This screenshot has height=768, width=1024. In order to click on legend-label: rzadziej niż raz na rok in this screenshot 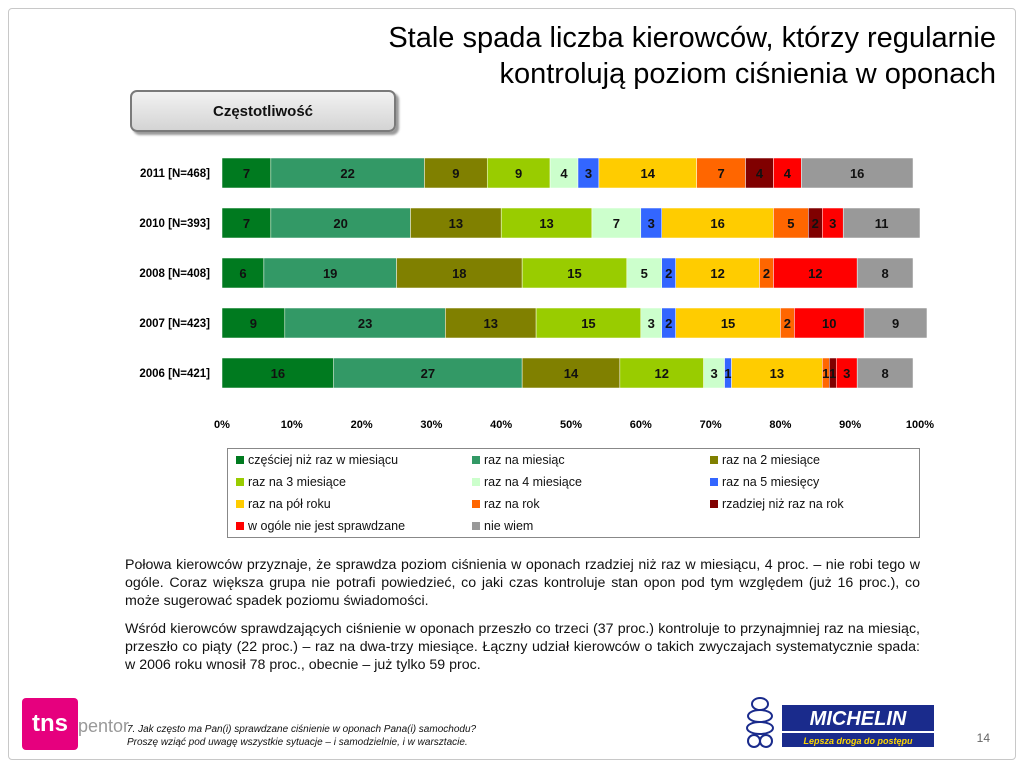, I will do `click(783, 504)`.